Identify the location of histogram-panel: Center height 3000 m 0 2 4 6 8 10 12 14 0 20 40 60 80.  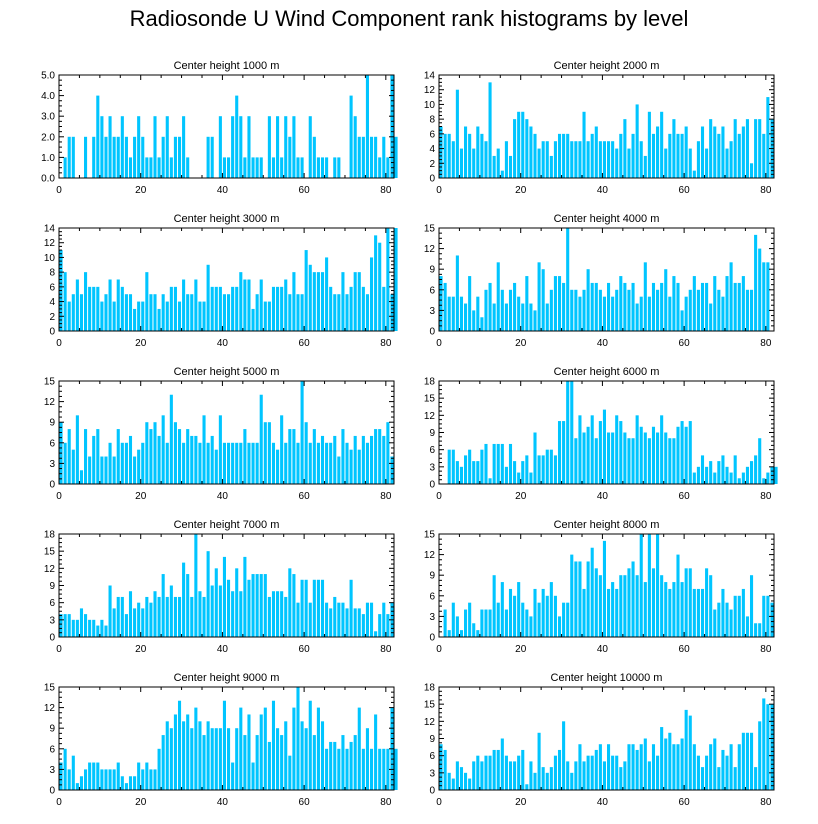
(221, 281).